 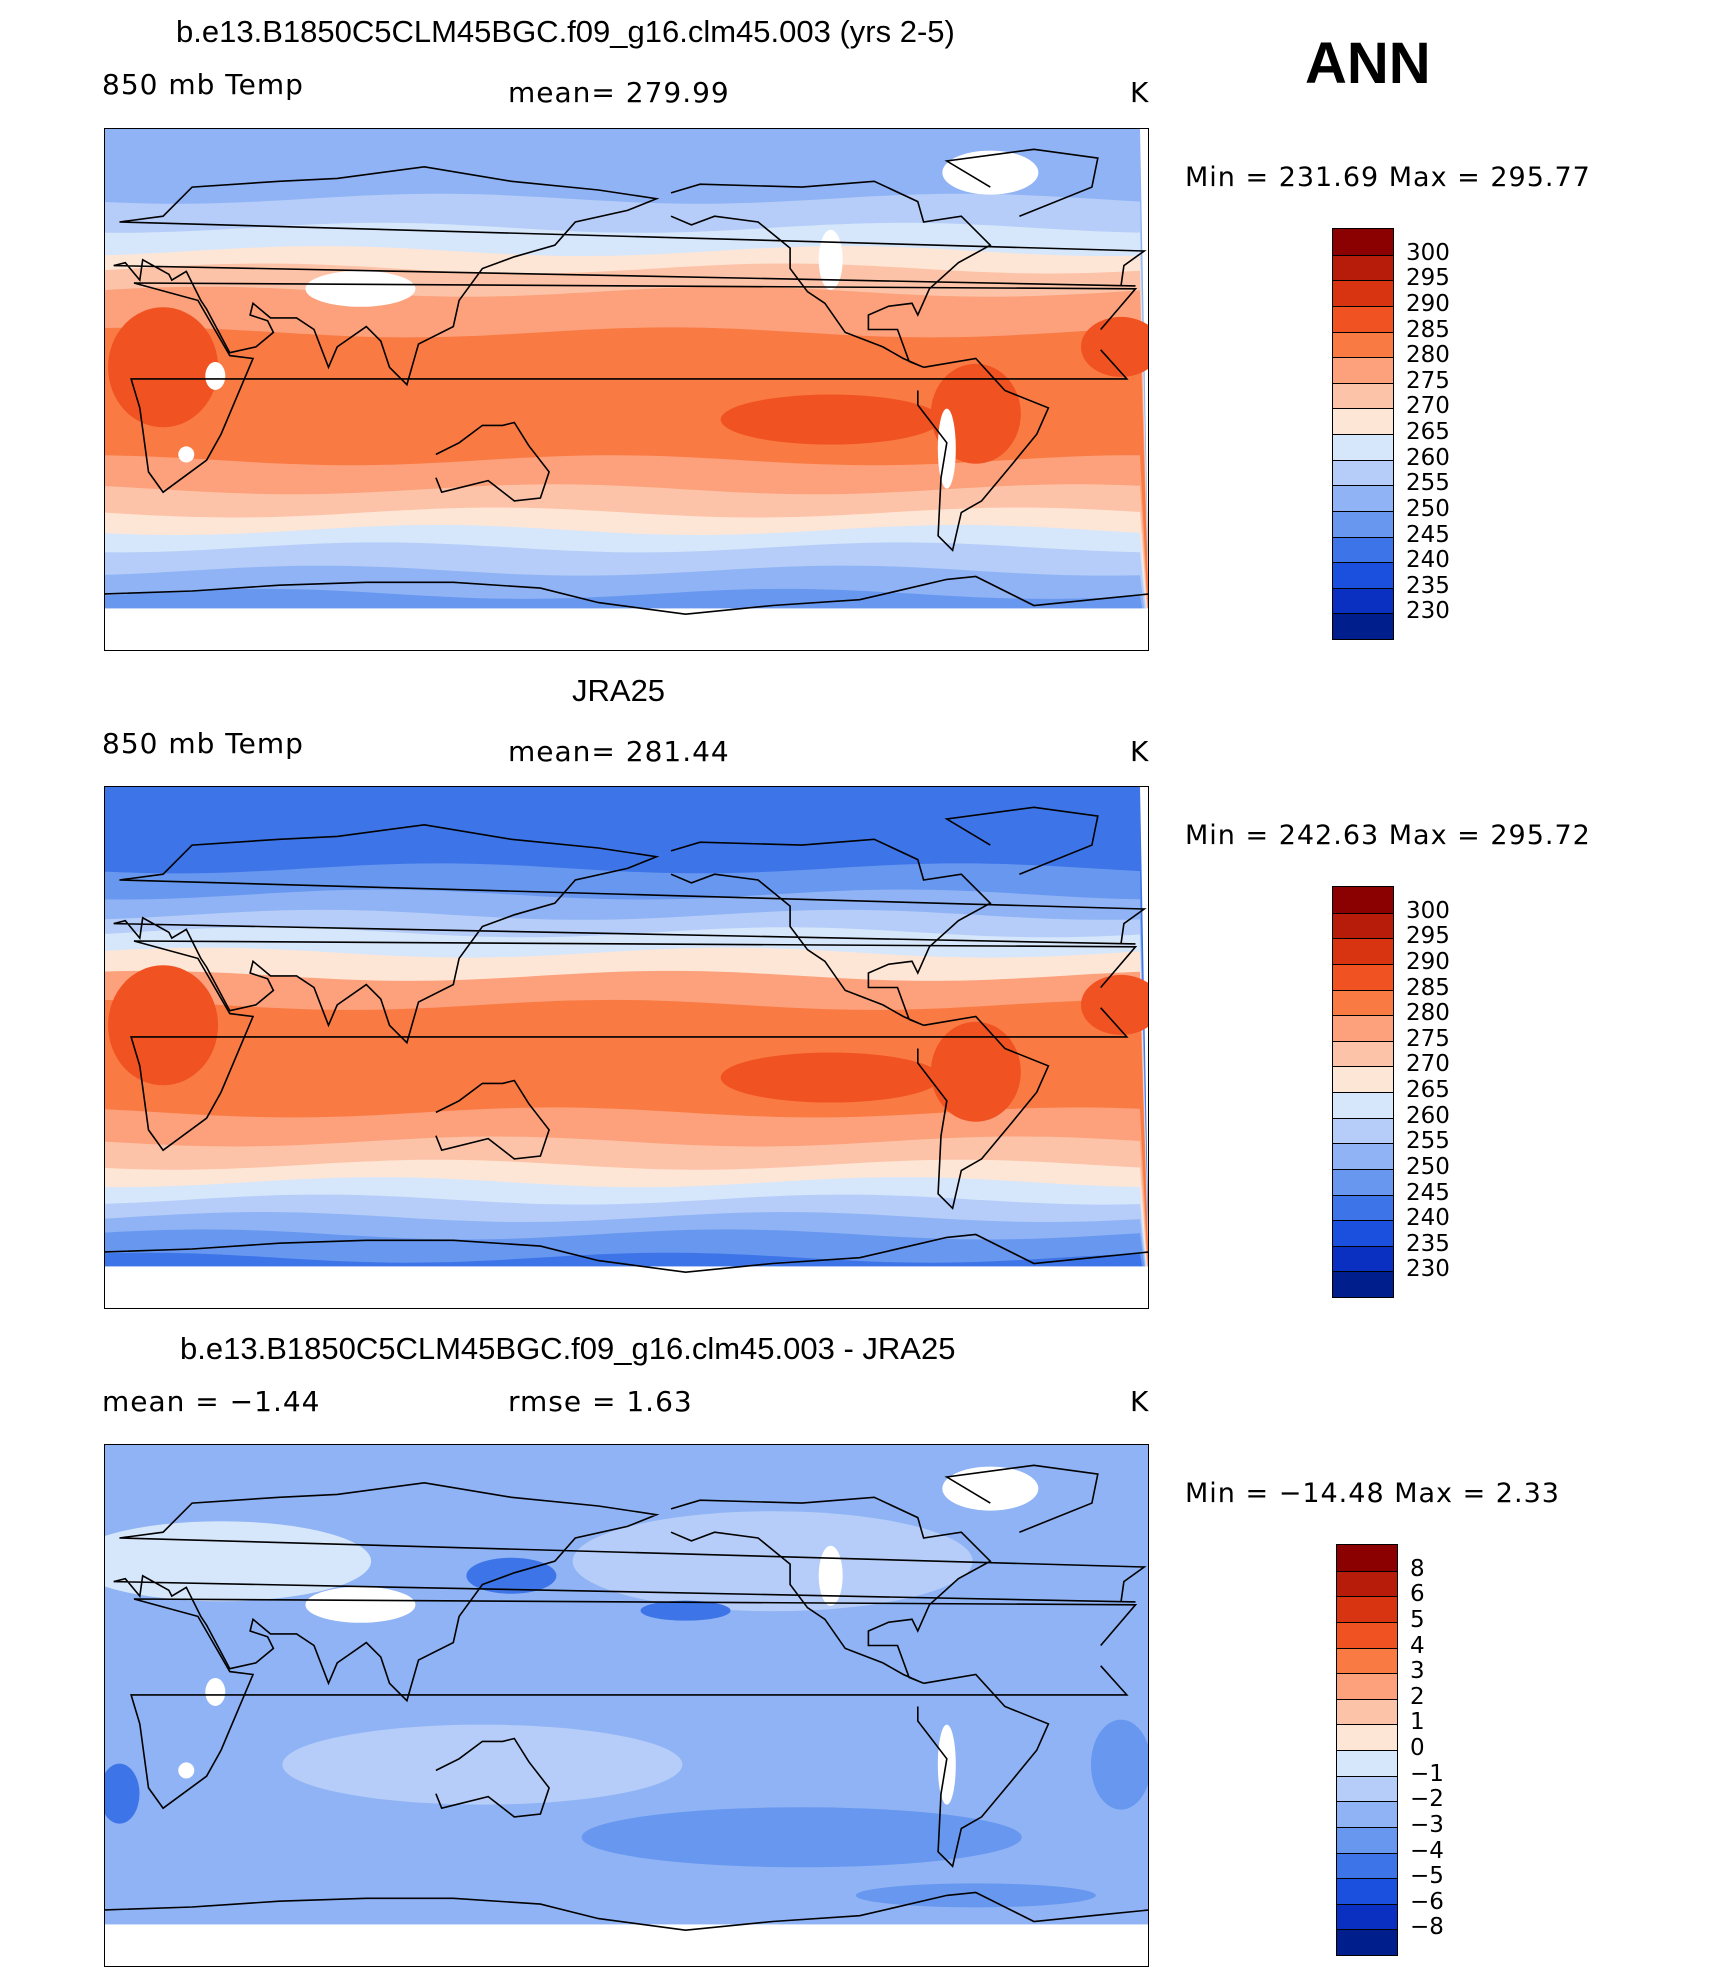 What do you see at coordinates (1428, 303) in the screenshot?
I see `colorbar-tick-label: 290` at bounding box center [1428, 303].